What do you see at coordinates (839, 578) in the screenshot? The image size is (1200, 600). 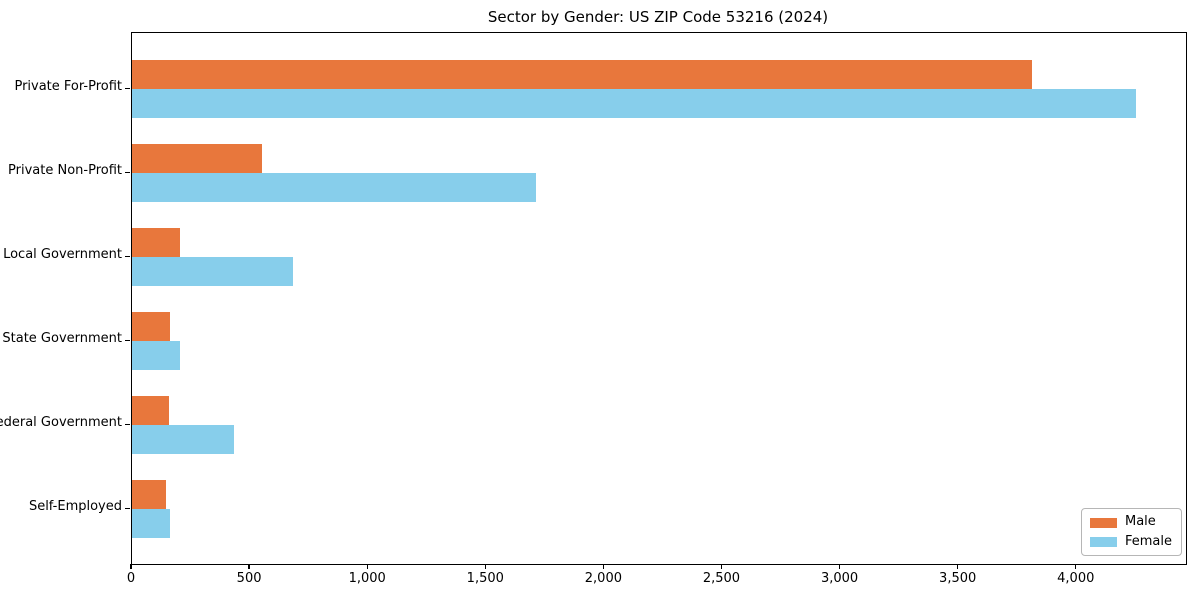 I see `x-tick-label-3000: 3,000` at bounding box center [839, 578].